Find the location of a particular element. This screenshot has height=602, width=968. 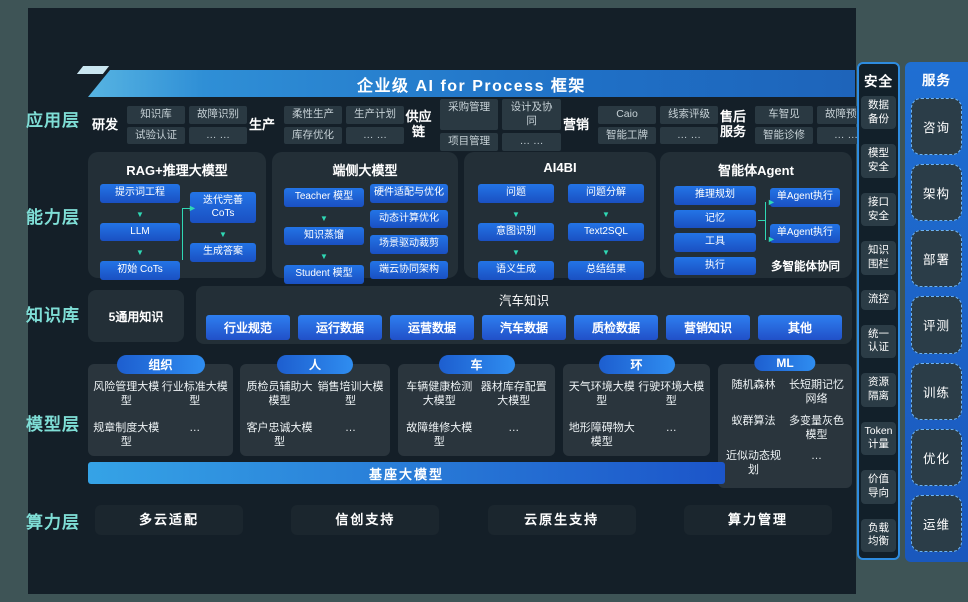

layer-label-knowledge: 知识库 is located at coordinates (53, 315).